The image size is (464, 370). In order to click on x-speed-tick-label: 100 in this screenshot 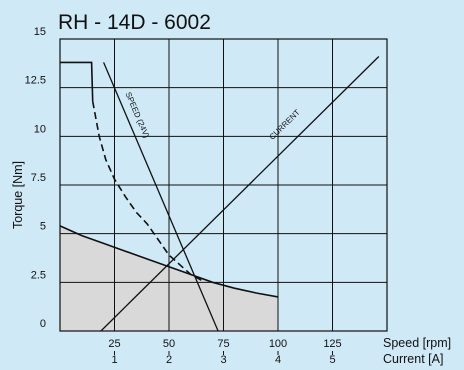, I will do `click(278, 344)`.